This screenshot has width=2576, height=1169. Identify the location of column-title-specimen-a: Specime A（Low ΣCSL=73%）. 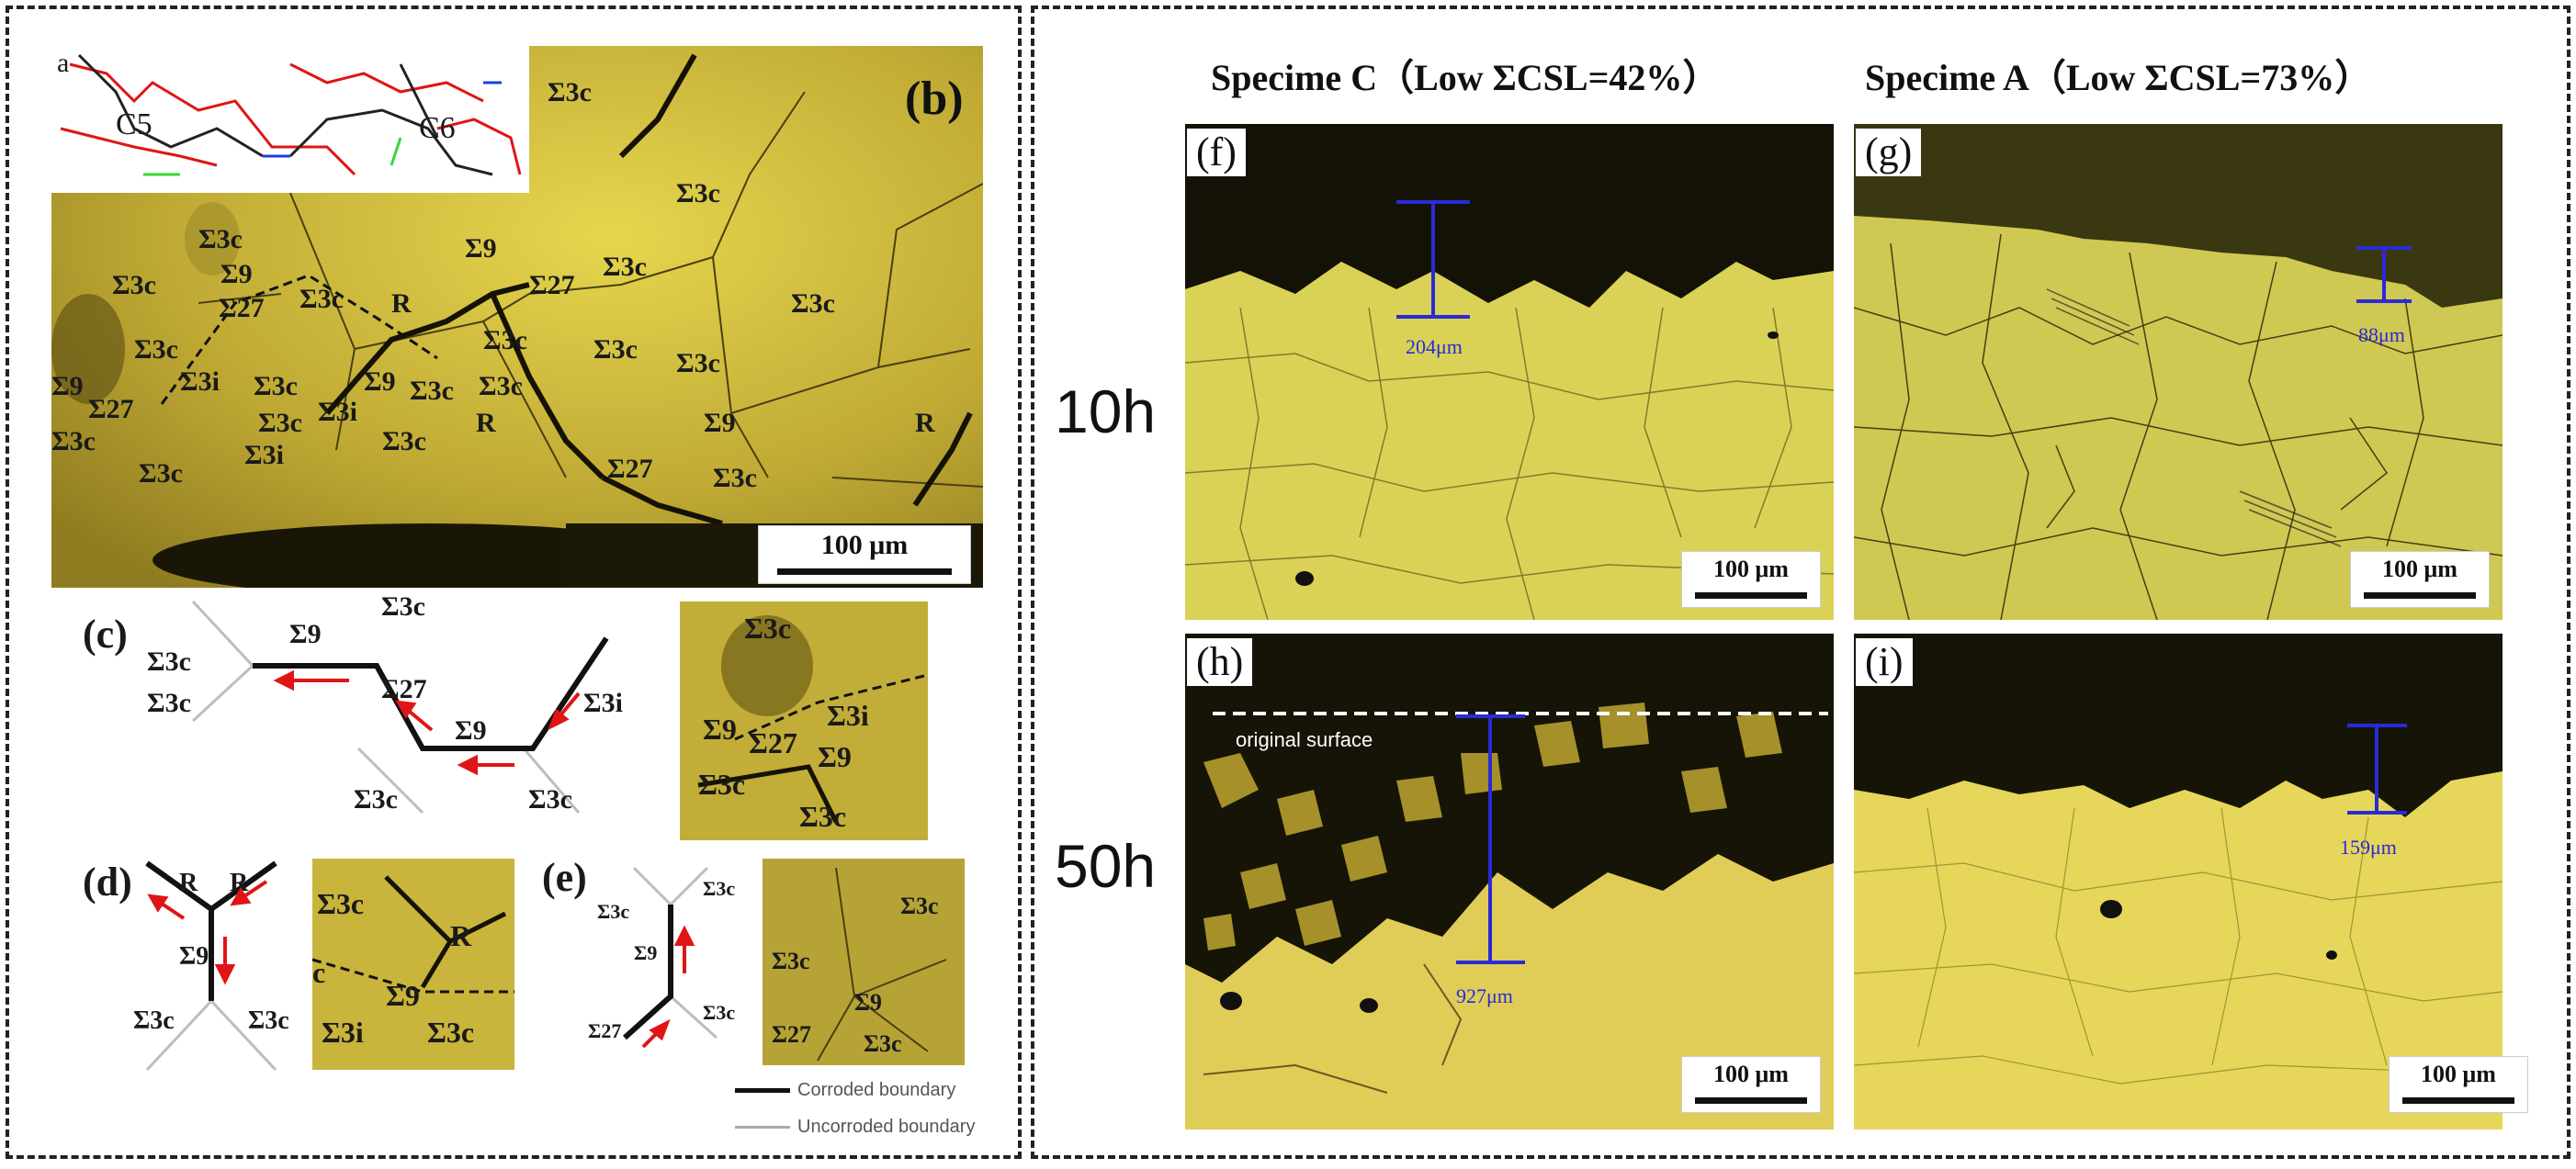
(2118, 77).